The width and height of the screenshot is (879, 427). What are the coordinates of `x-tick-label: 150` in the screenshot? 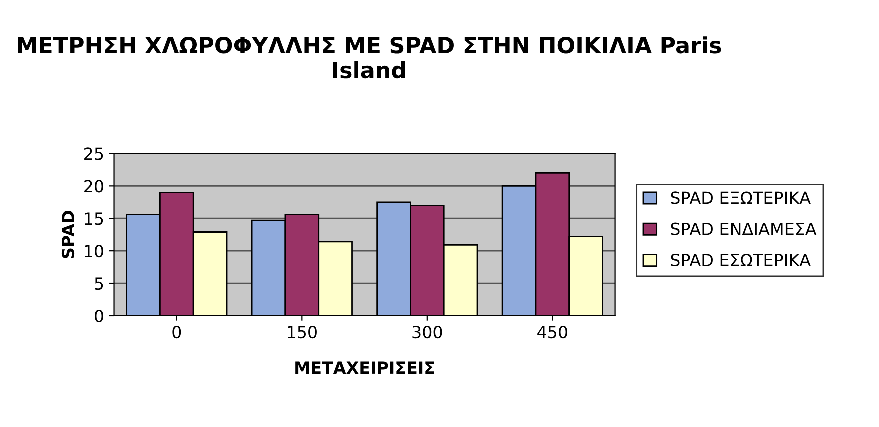 It's located at (302, 332).